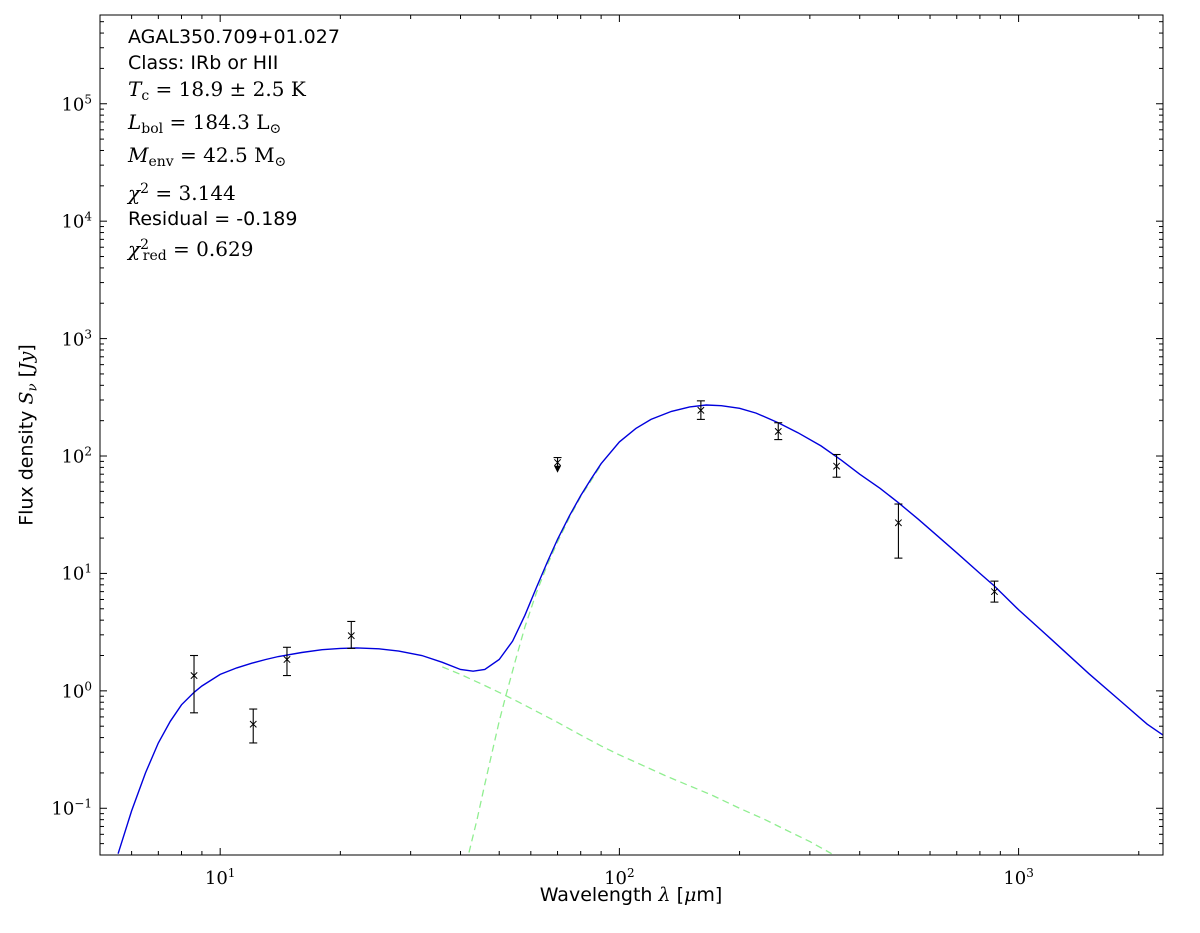  Describe the element at coordinates (205, 124) in the screenshot. I see `annotation-bolometric-luminosity: Lbol = 184.3 L⊙` at that location.